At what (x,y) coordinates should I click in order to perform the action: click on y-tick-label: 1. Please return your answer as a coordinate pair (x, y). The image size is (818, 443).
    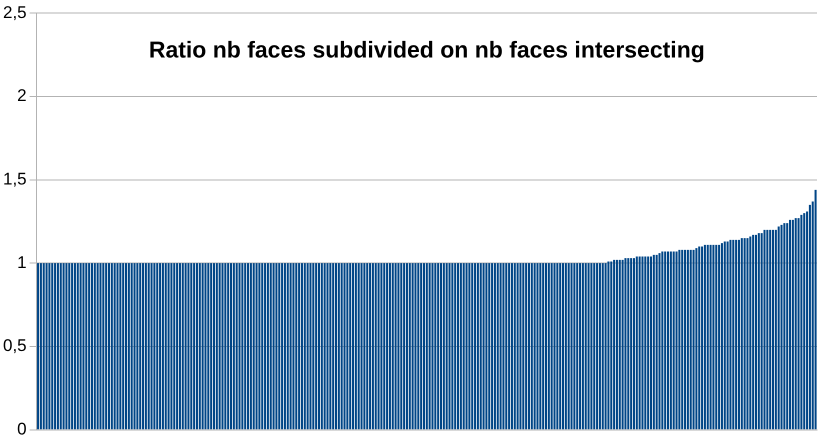
    Looking at the image, I should click on (22, 262).